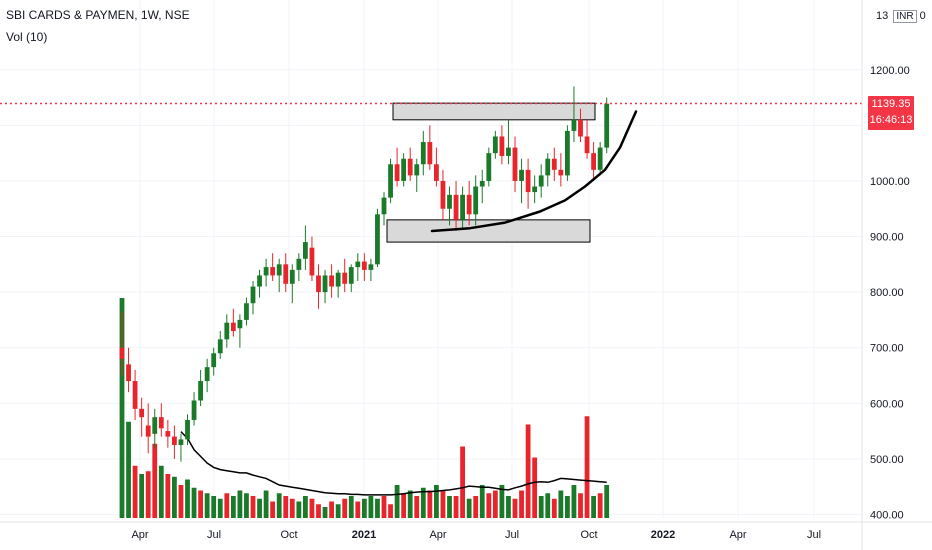 The height and width of the screenshot is (550, 932). Describe the element at coordinates (887, 238) in the screenshot. I see `y-tick-label: 900.00` at that location.